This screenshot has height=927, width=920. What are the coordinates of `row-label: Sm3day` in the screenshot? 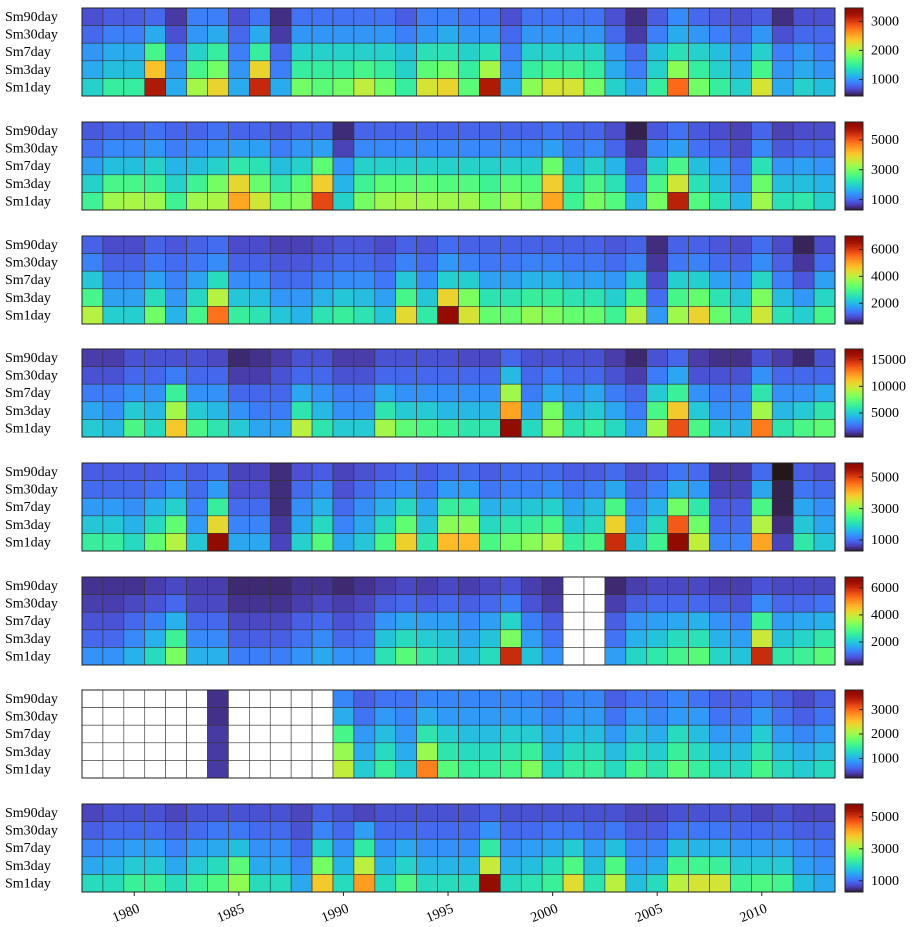 It's located at (28, 411).